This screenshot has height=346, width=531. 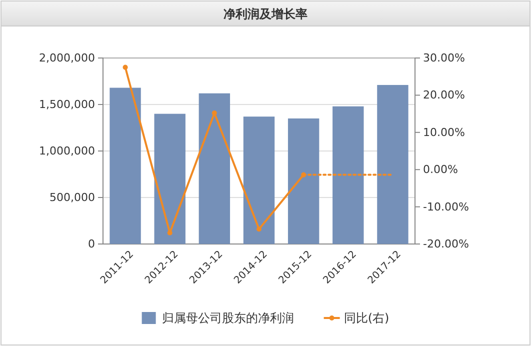 I want to click on legend-label: 同比(右), so click(x=367, y=318).